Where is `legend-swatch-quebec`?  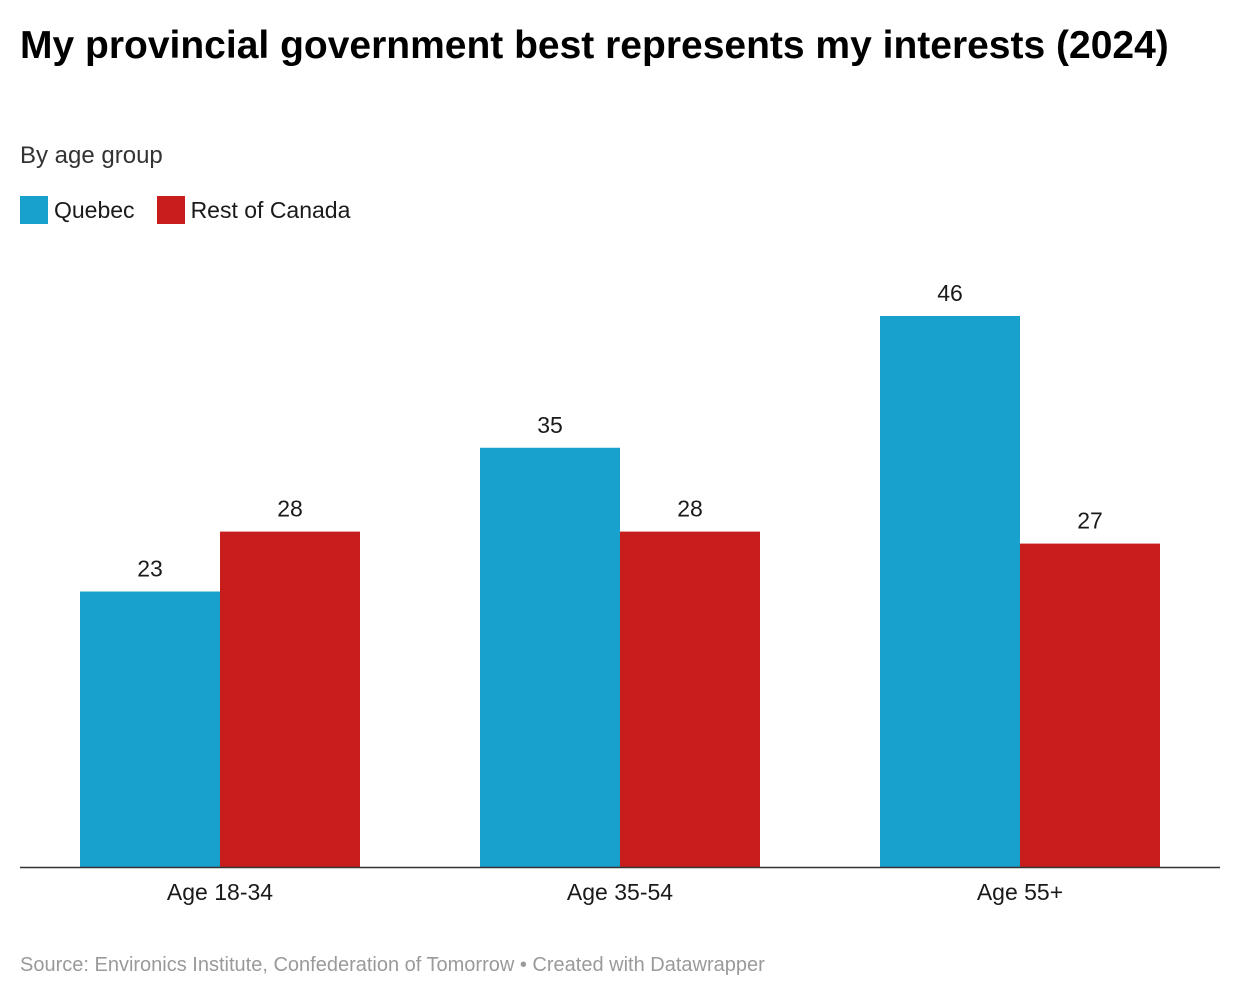
legend-swatch-quebec is located at coordinates (34, 210).